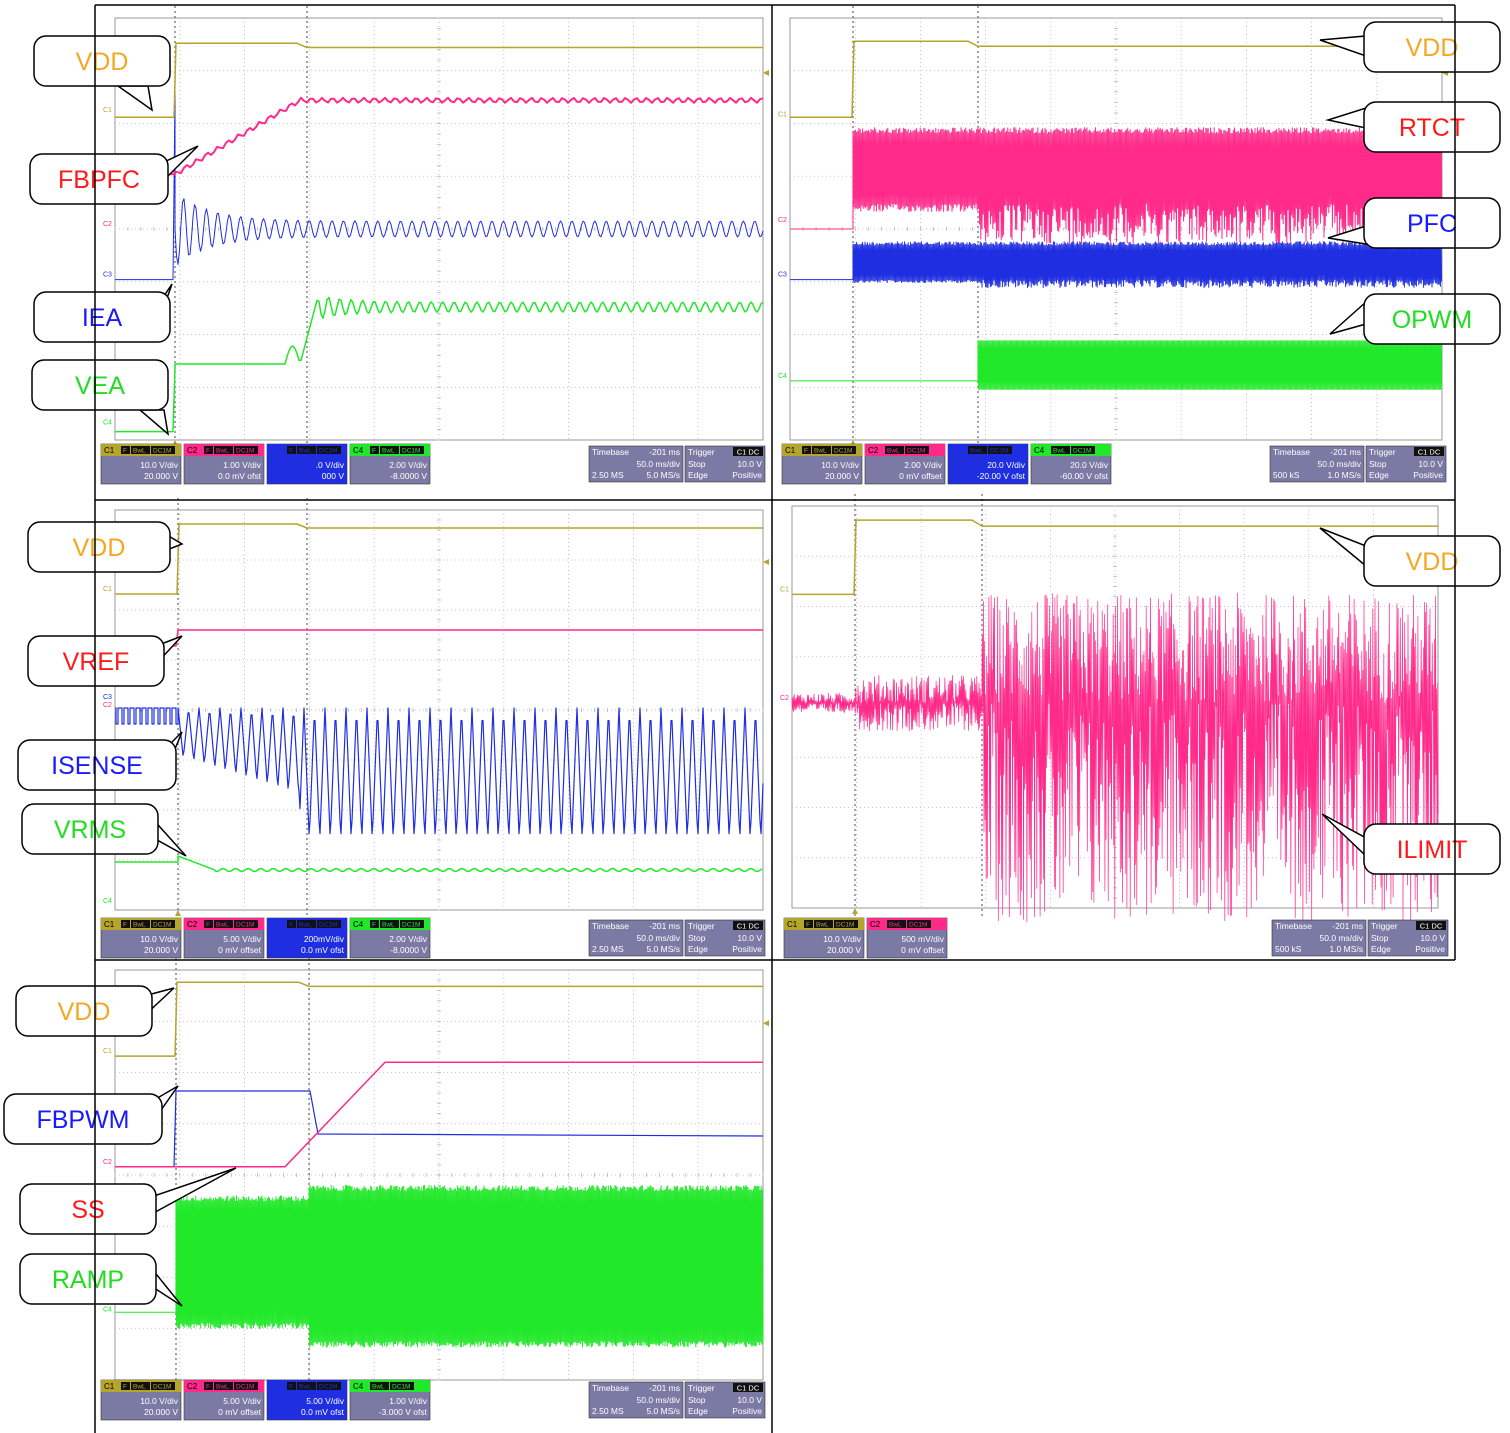 The width and height of the screenshot is (1510, 1433). What do you see at coordinates (242, 1401) in the screenshot?
I see `channel-vdiv: 5.00 V/div` at bounding box center [242, 1401].